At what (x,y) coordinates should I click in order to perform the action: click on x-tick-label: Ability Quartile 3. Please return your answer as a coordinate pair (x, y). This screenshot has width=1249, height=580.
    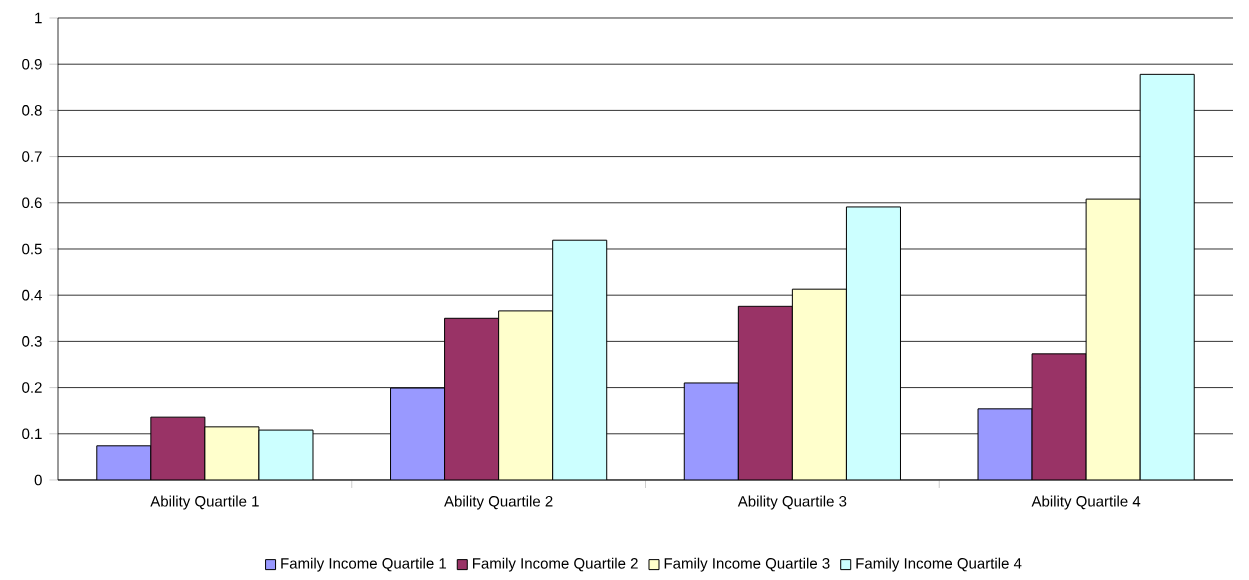
    Looking at the image, I should click on (792, 502).